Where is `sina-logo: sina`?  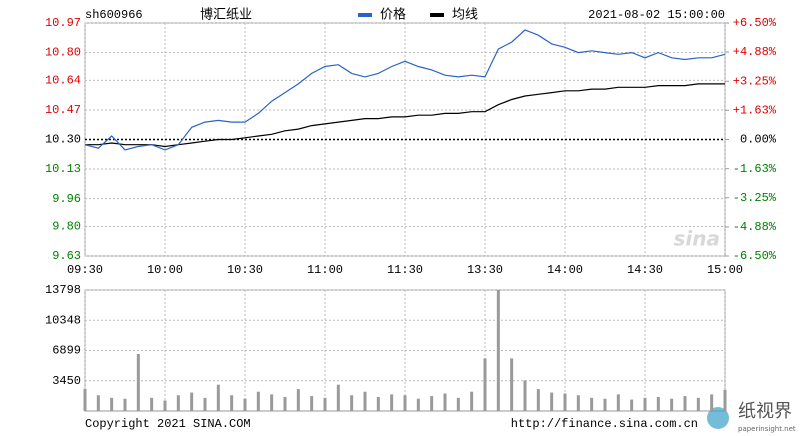
sina-logo: sina is located at coordinates (697, 239).